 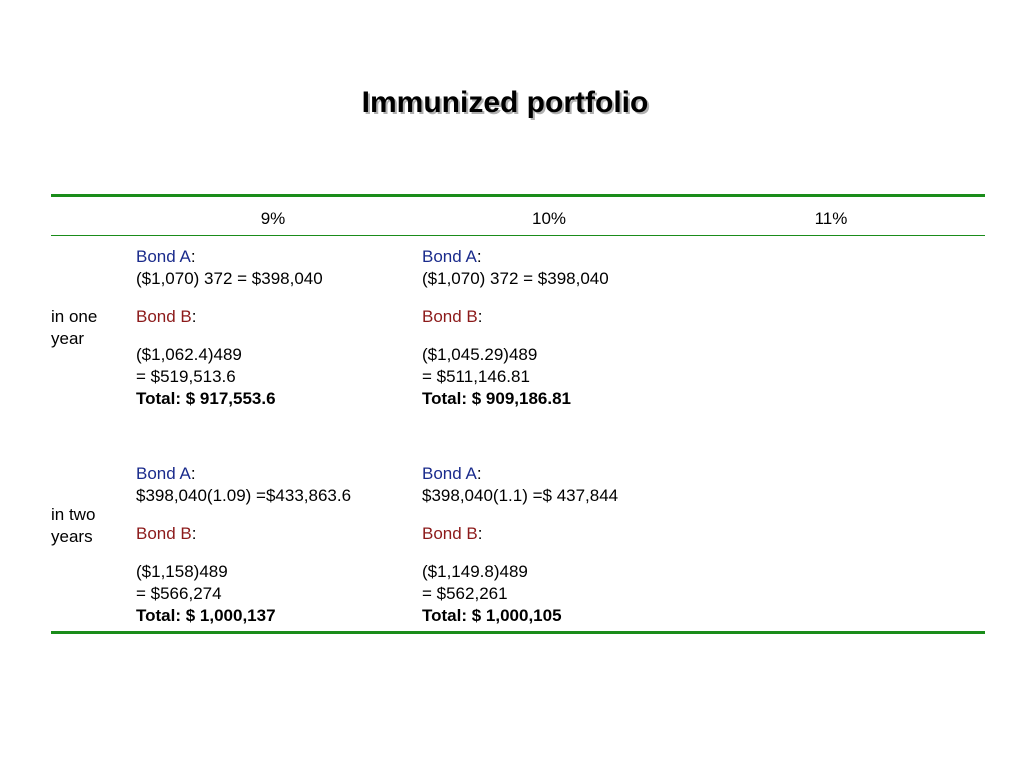 I want to click on header-11-percent: 11%, so click(x=831, y=218).